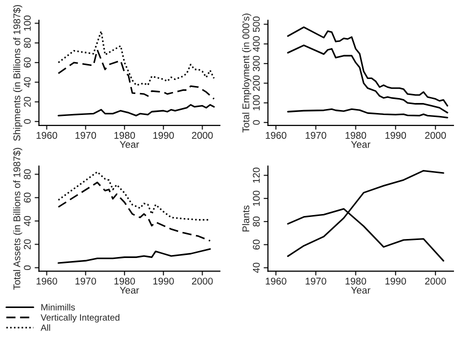  What do you see at coordinates (58, 307) in the screenshot?
I see `legend-label: Minimills` at bounding box center [58, 307].